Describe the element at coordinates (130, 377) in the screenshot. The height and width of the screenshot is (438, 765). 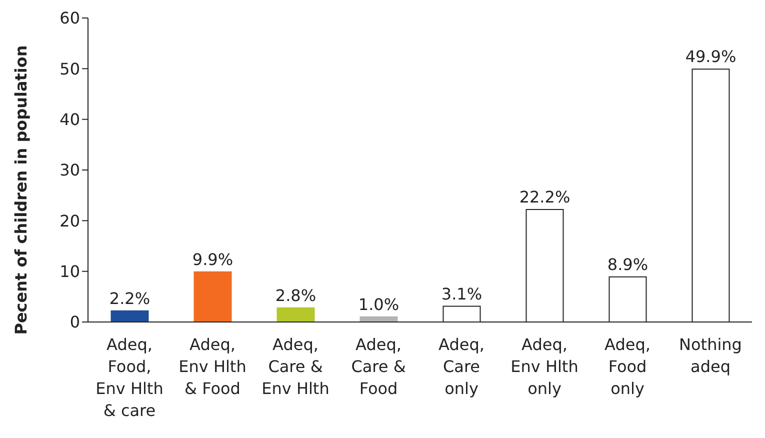
I see `x-tick-label: Adeq, Food, Env Hlth & care` at that location.